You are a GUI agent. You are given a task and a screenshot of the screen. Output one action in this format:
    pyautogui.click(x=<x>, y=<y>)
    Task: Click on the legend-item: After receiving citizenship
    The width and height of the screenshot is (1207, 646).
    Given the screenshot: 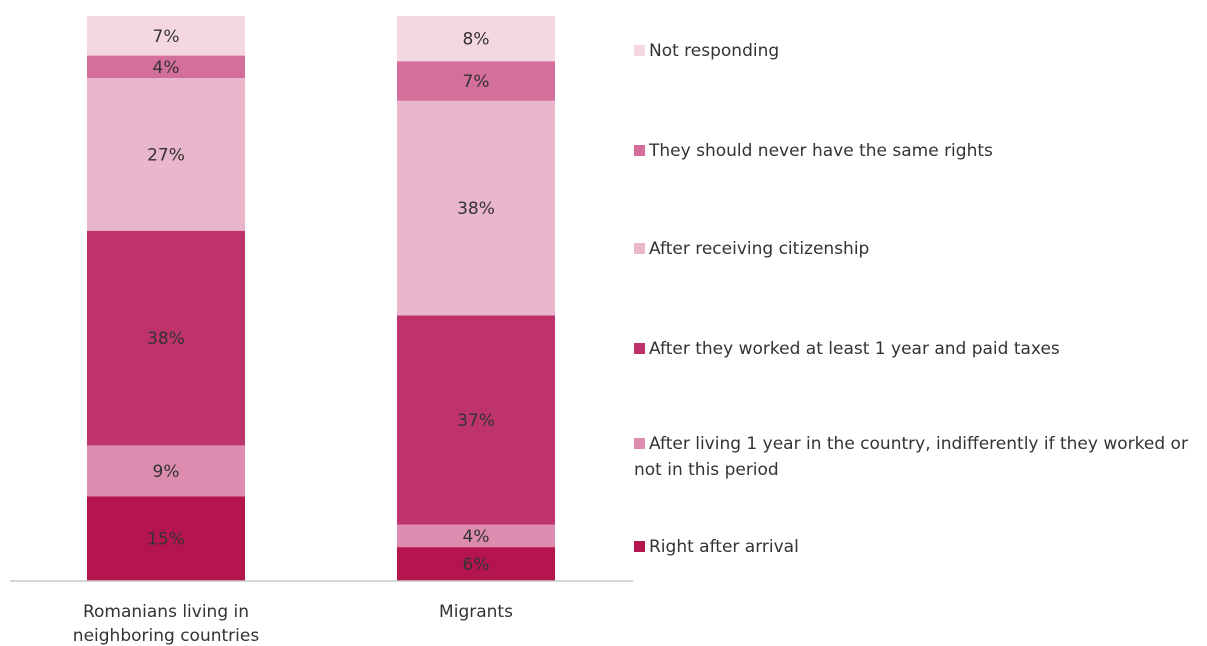 What is the action you would take?
    pyautogui.click(x=919, y=249)
    